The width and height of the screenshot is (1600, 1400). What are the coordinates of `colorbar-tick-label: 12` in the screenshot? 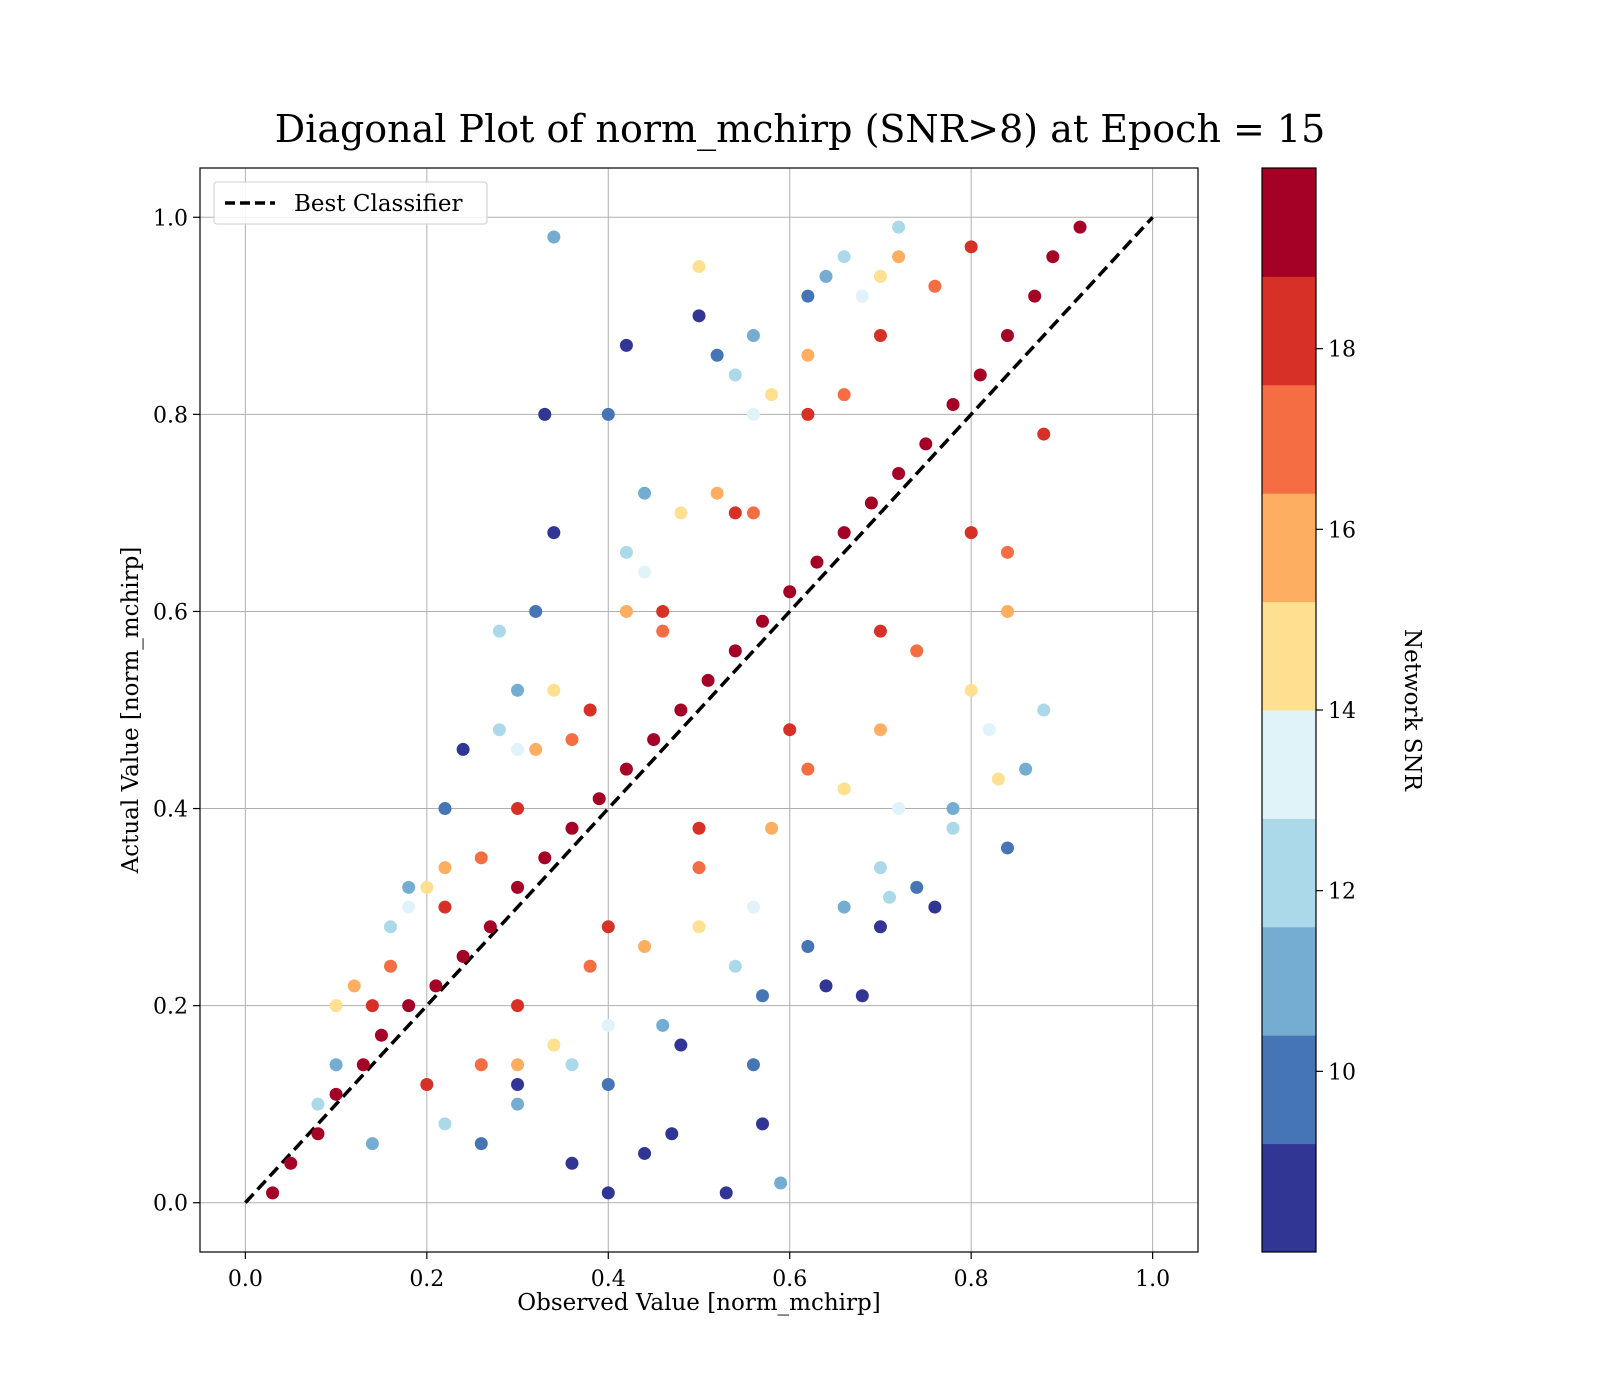 It's located at (1342, 892).